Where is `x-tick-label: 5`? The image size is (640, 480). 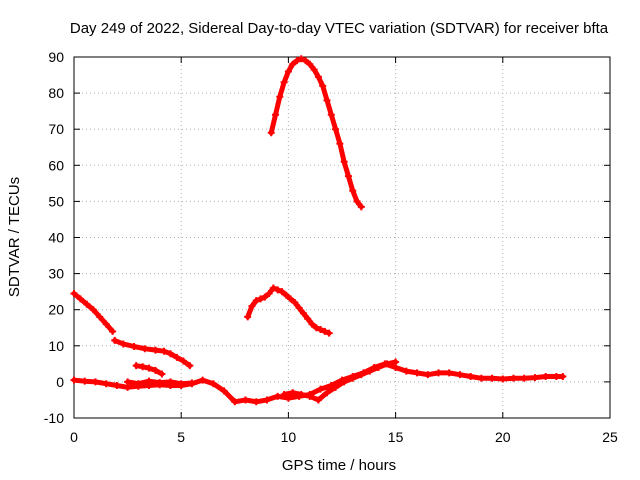 x-tick-label: 5 is located at coordinates (181, 437).